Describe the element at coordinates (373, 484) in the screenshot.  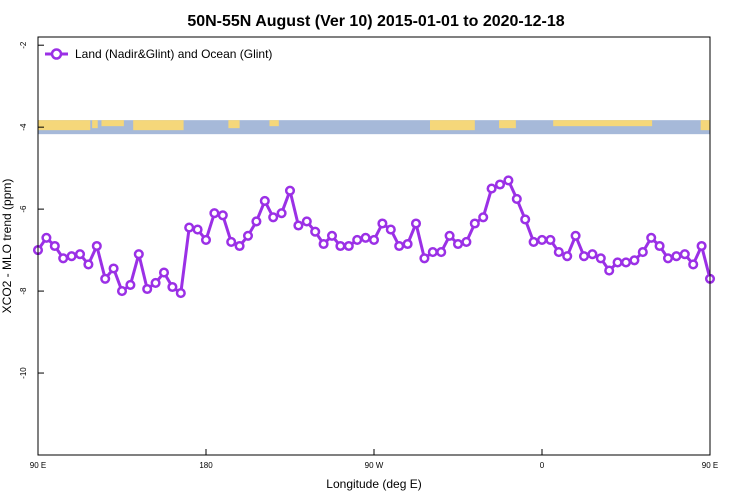
I see `x-axis-label: Longitude (deg E)` at that location.